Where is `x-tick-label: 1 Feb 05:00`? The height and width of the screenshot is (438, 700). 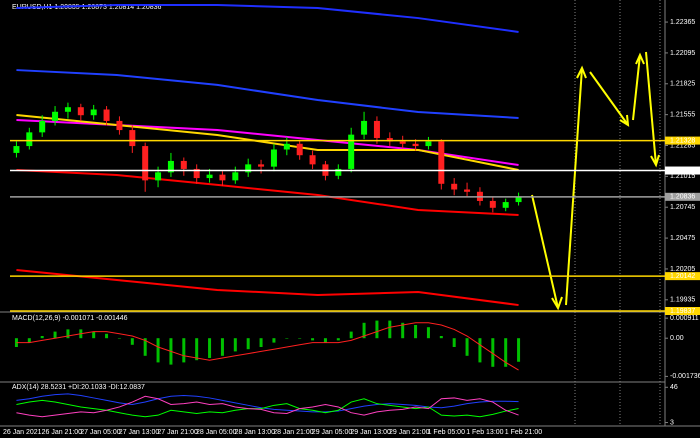
x-tick-label: 1 Feb 05:00 is located at coordinates (446, 432).